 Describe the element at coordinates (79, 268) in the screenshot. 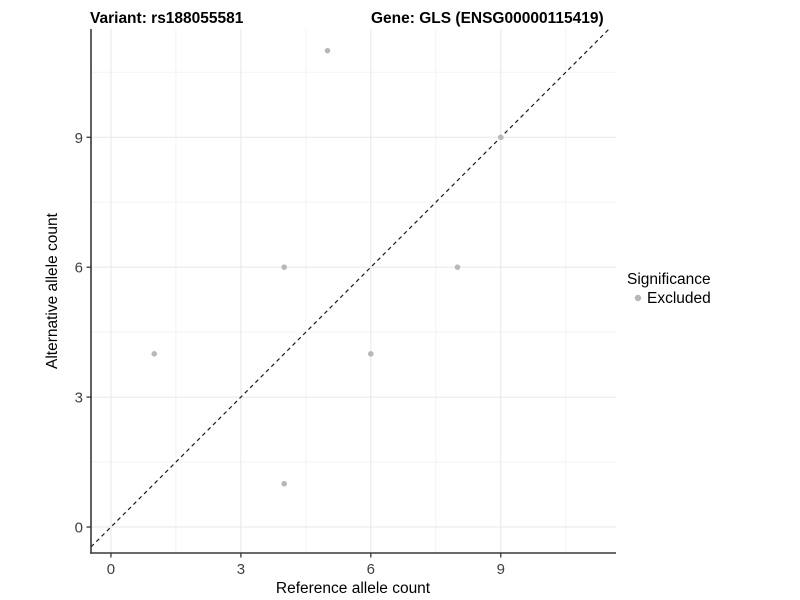

I see `y-tick-label: 6` at that location.